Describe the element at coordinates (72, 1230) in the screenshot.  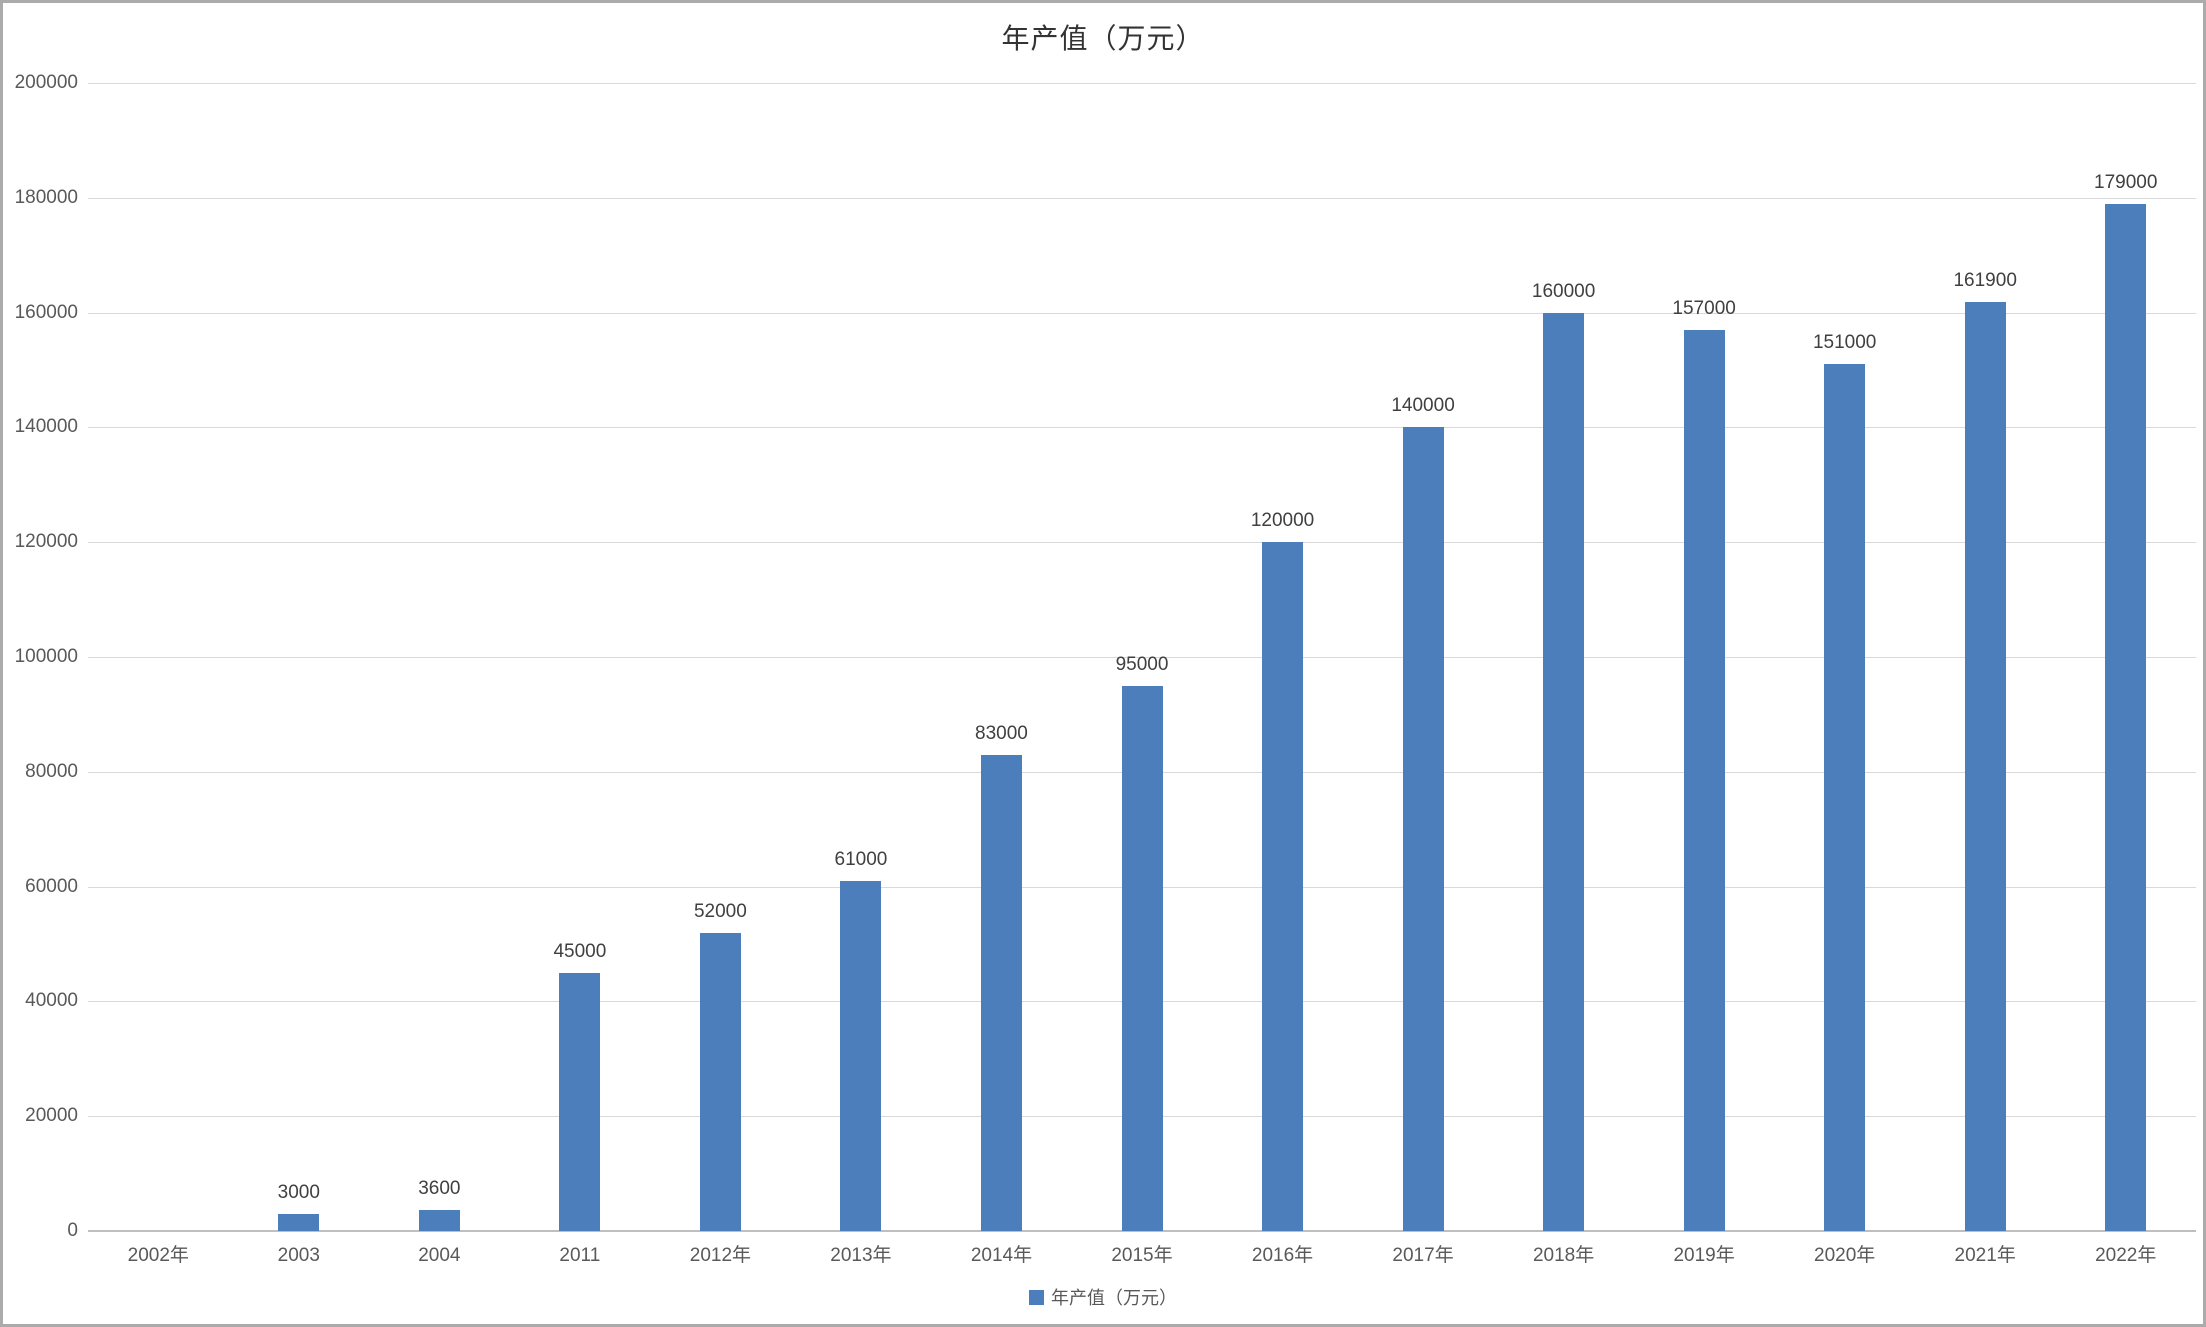
I see `y-tick-label: 0` at that location.